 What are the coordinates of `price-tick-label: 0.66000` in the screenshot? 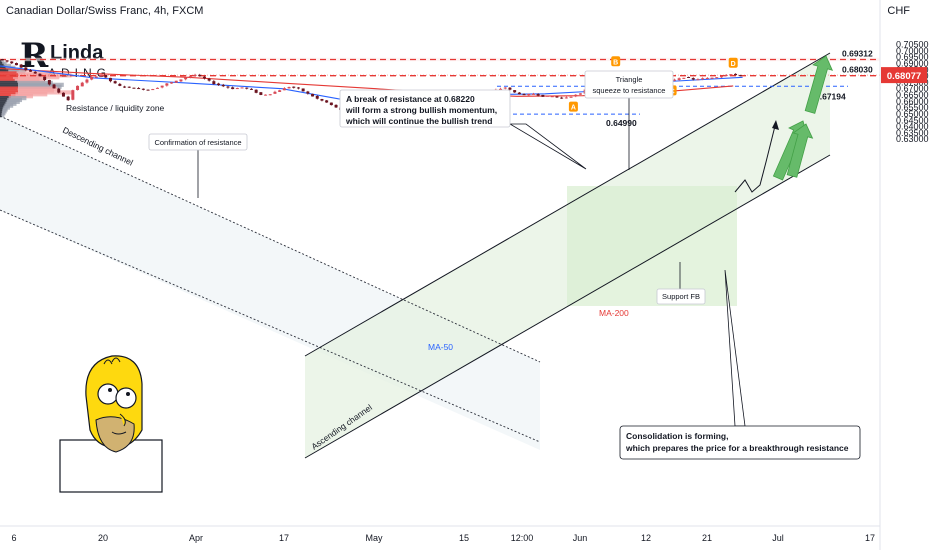 It's located at (912, 101).